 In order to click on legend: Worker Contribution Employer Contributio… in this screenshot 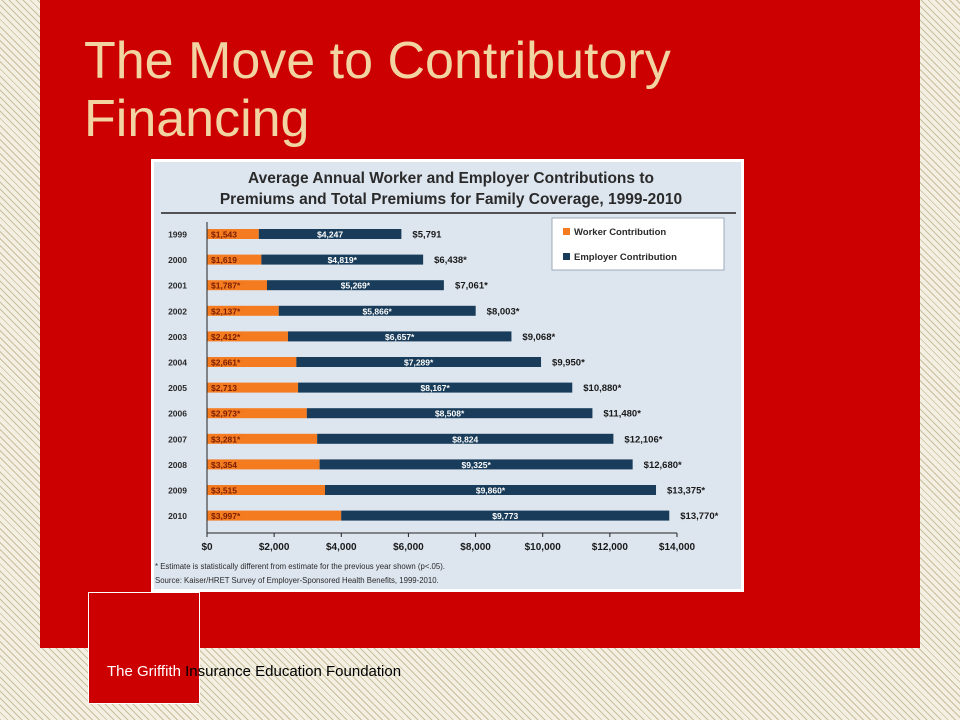, I will do `click(638, 244)`.